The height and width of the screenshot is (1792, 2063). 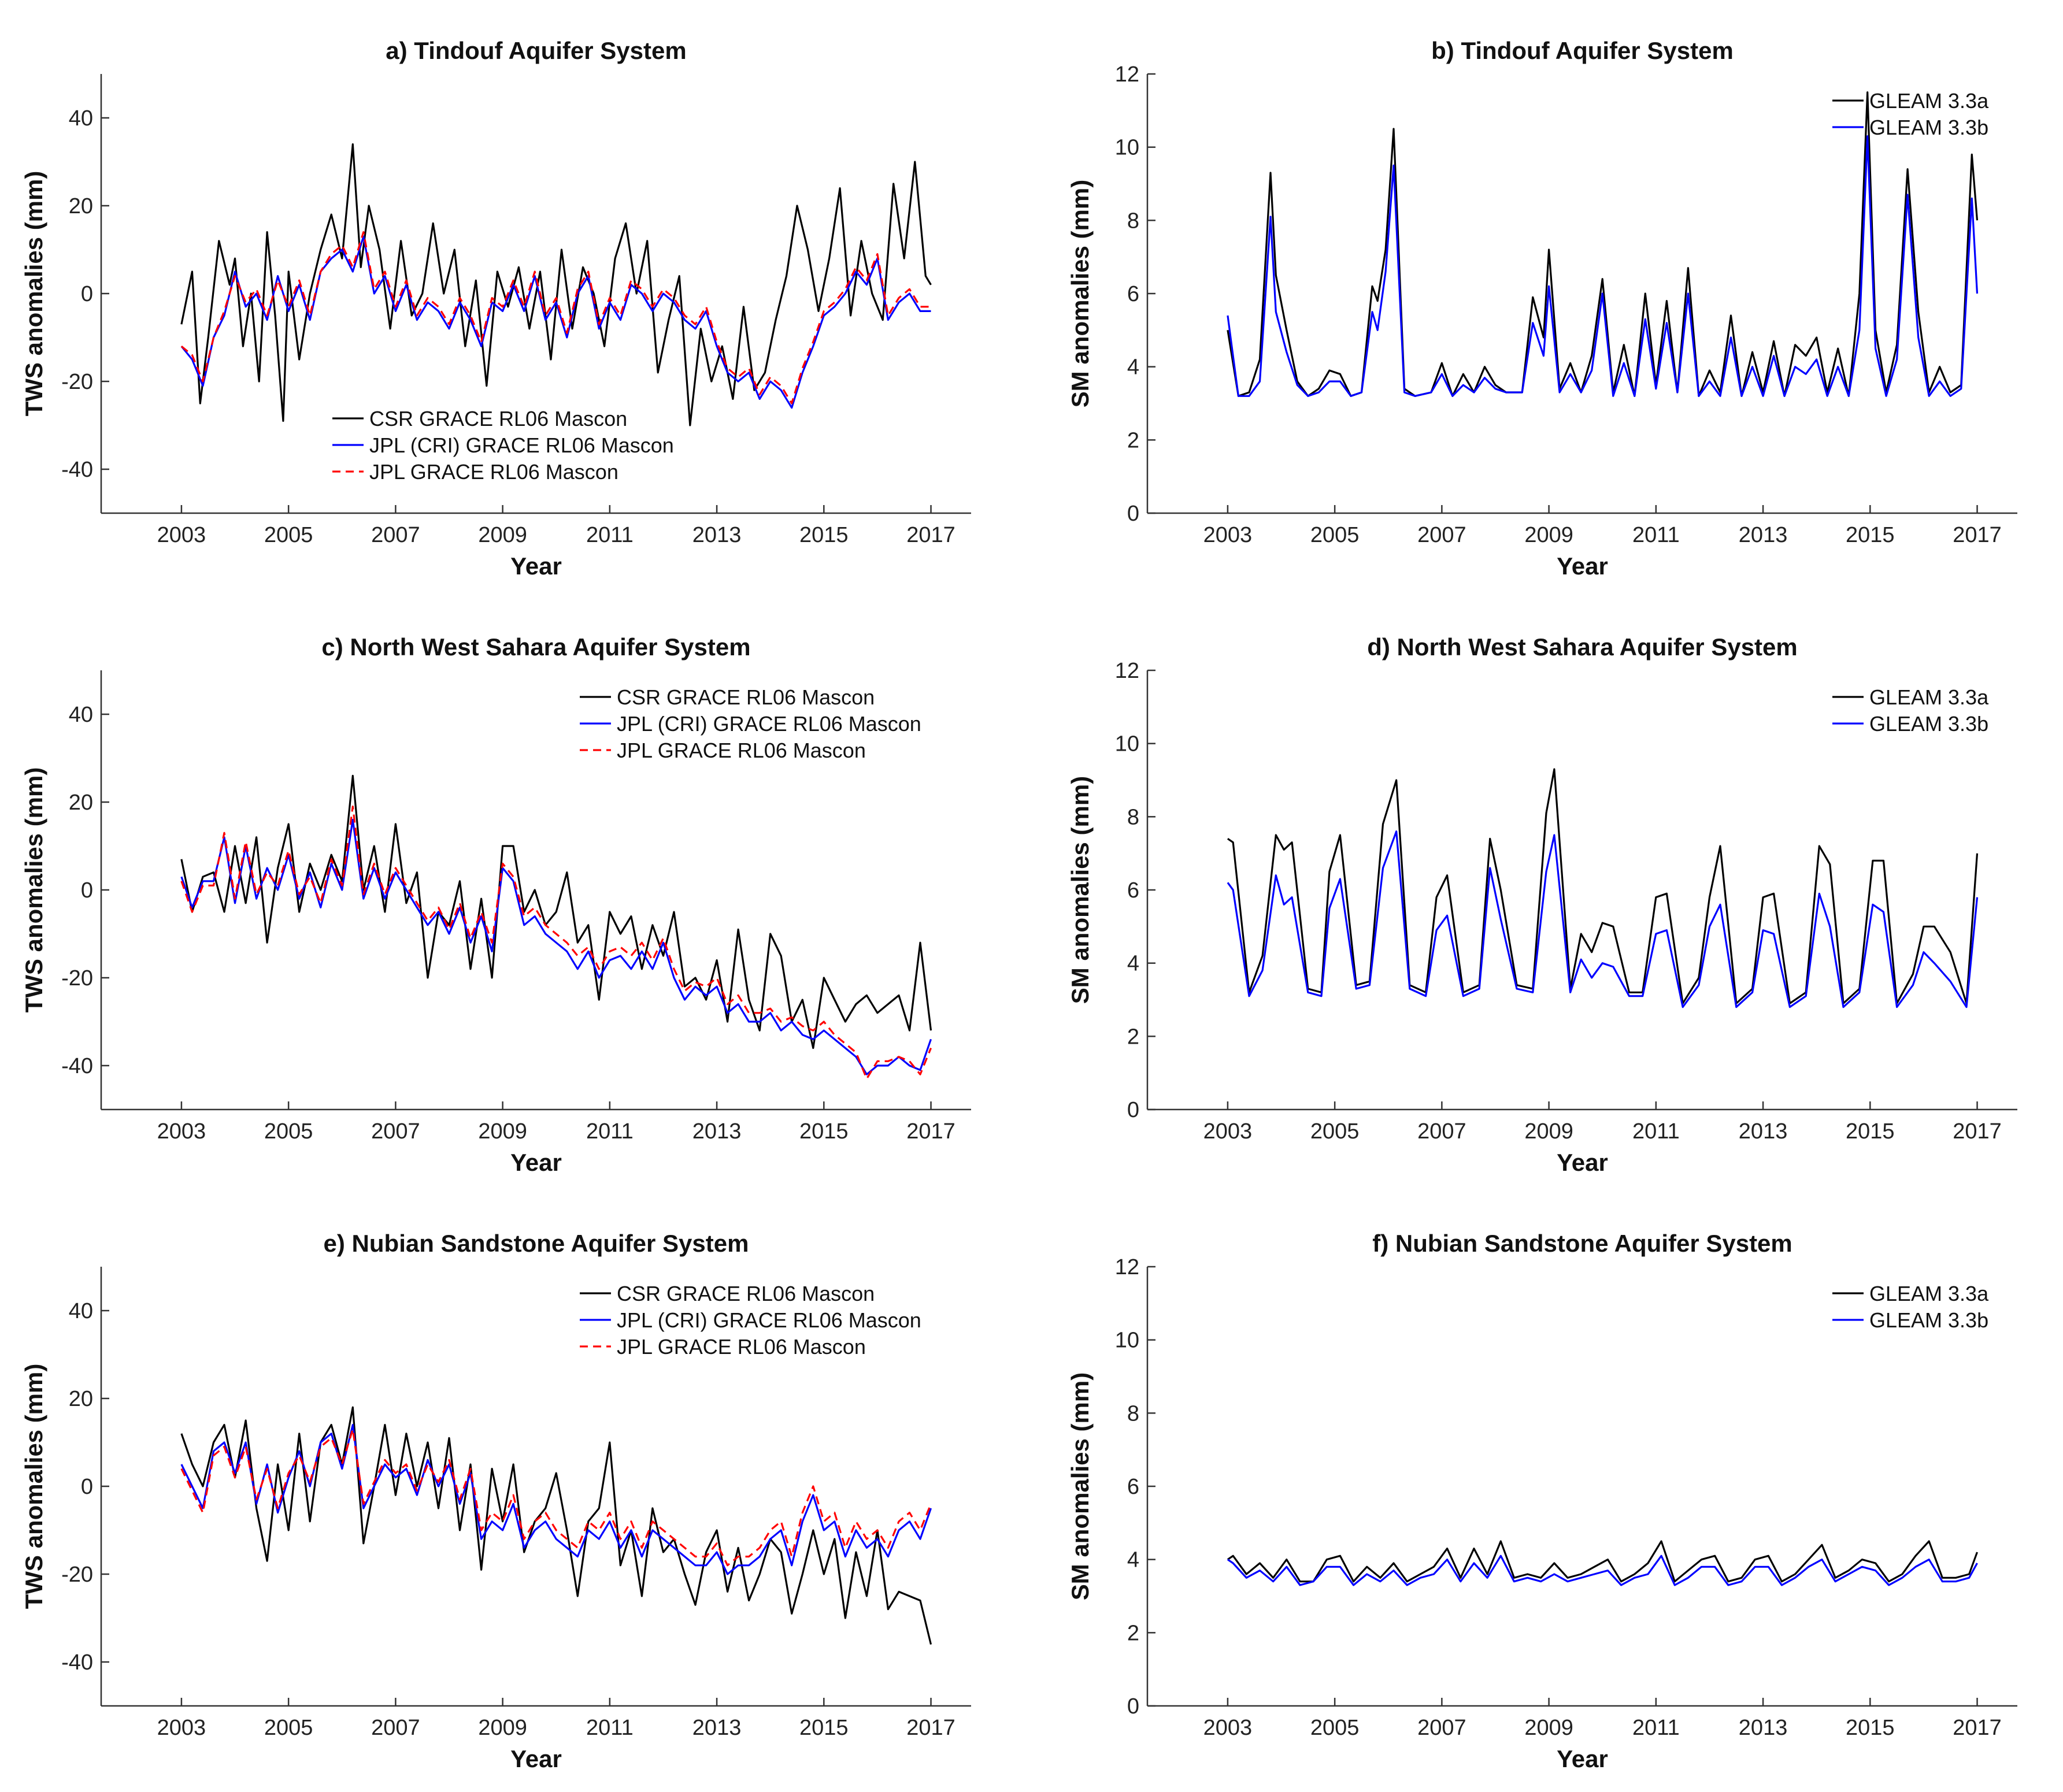 I want to click on y-tick-label: -20, so click(x=77, y=978).